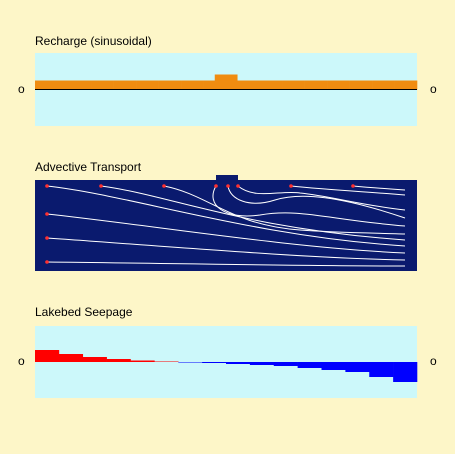 Image resolution: width=455 pixels, height=454 pixels. I want to click on panel-title: Lakebed Seepage, so click(84, 312).